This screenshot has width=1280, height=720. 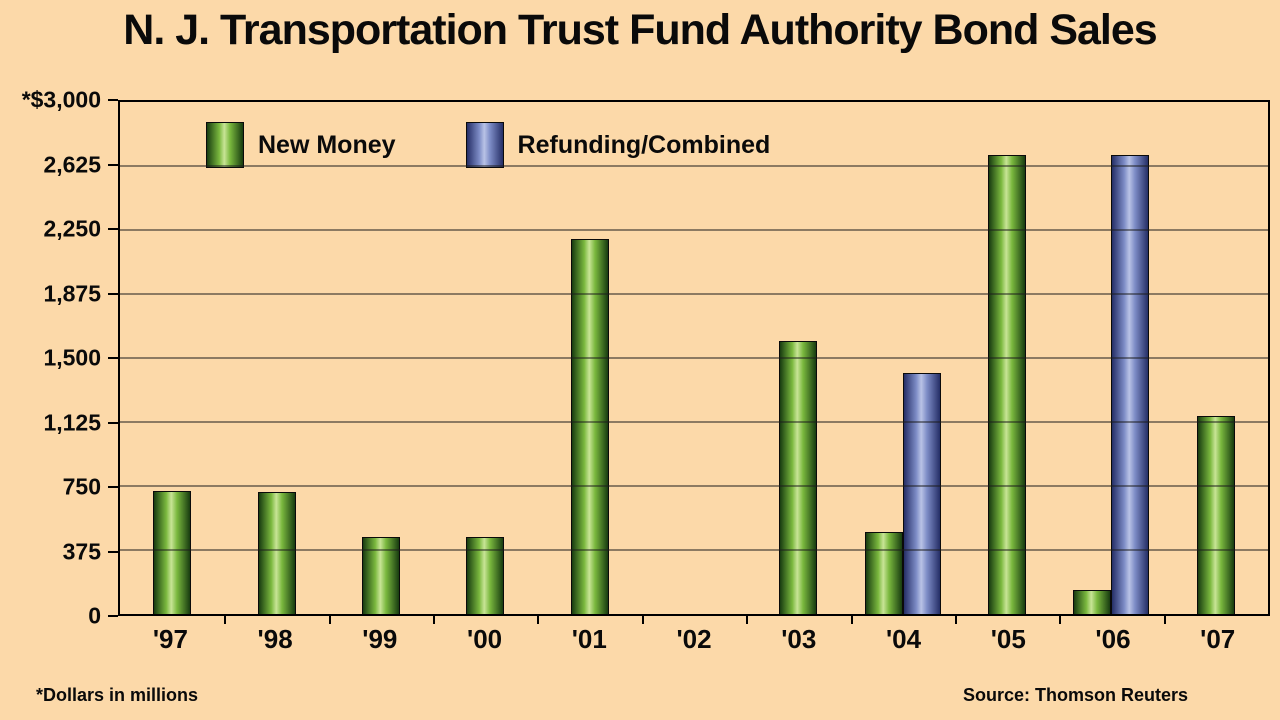 What do you see at coordinates (275, 639) in the screenshot?
I see `x-tick-label: '98` at bounding box center [275, 639].